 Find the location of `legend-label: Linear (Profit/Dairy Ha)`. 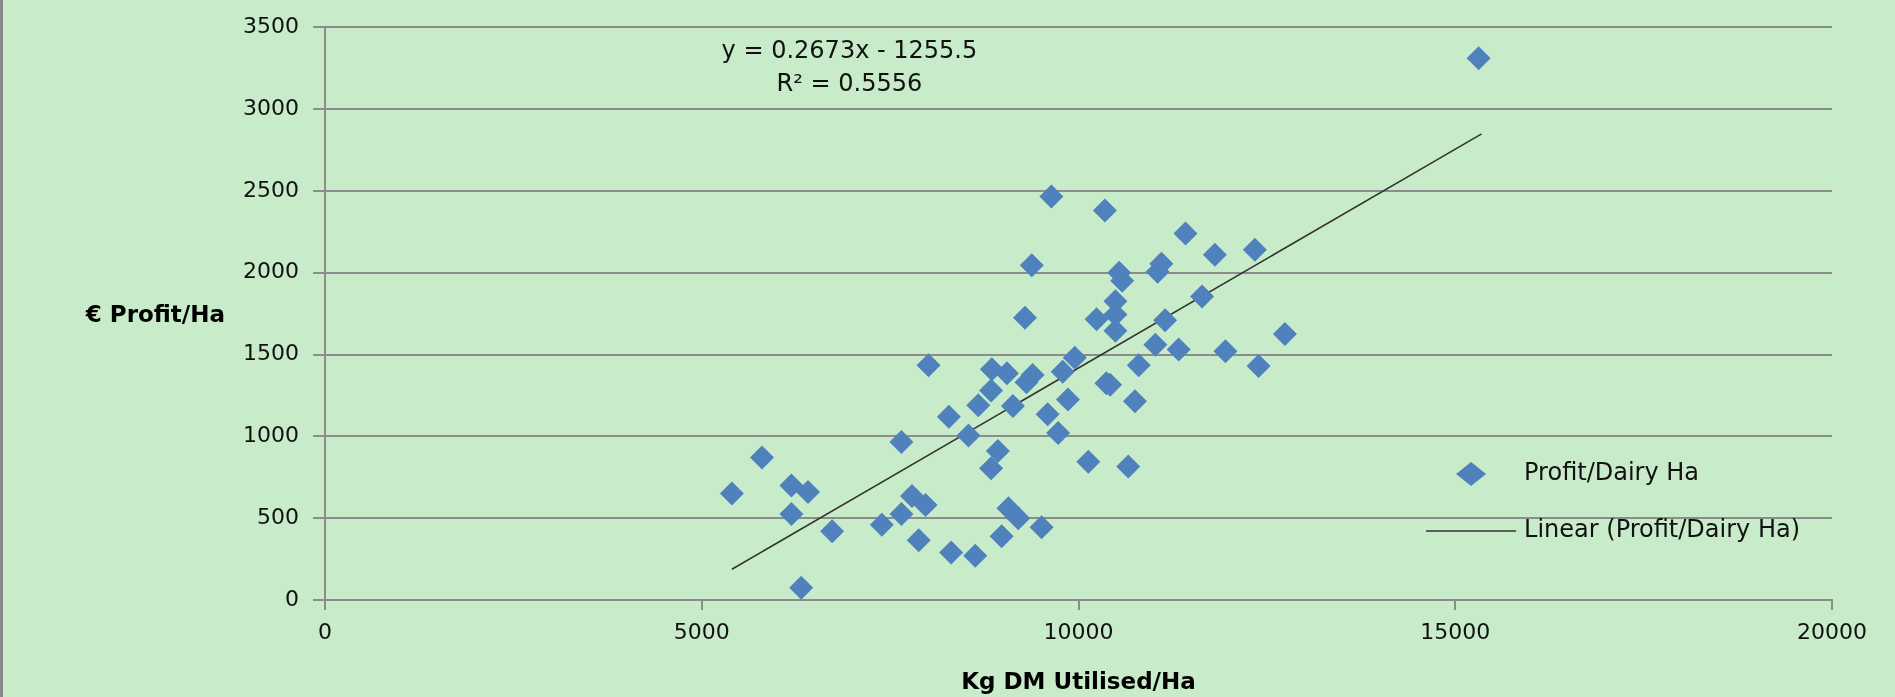

legend-label: Linear (Profit/Dairy Ha) is located at coordinates (1662, 529).